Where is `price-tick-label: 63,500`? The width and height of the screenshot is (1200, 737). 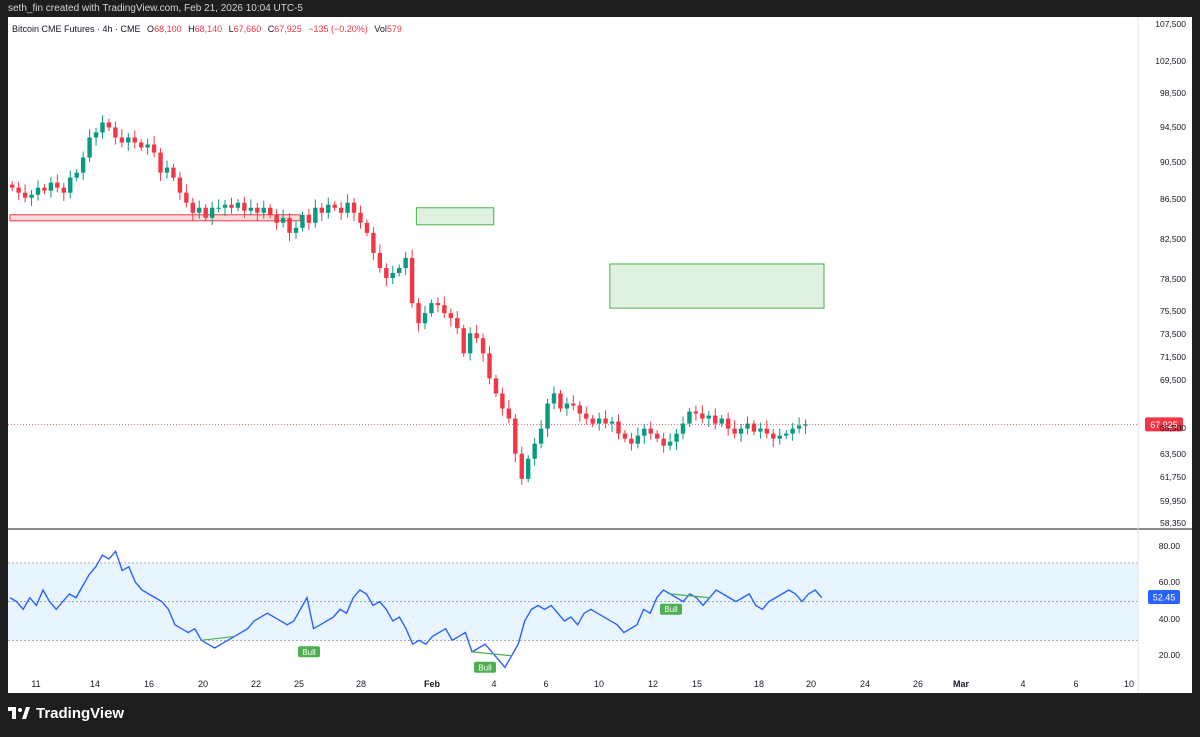
price-tick-label: 63,500 is located at coordinates (1173, 454).